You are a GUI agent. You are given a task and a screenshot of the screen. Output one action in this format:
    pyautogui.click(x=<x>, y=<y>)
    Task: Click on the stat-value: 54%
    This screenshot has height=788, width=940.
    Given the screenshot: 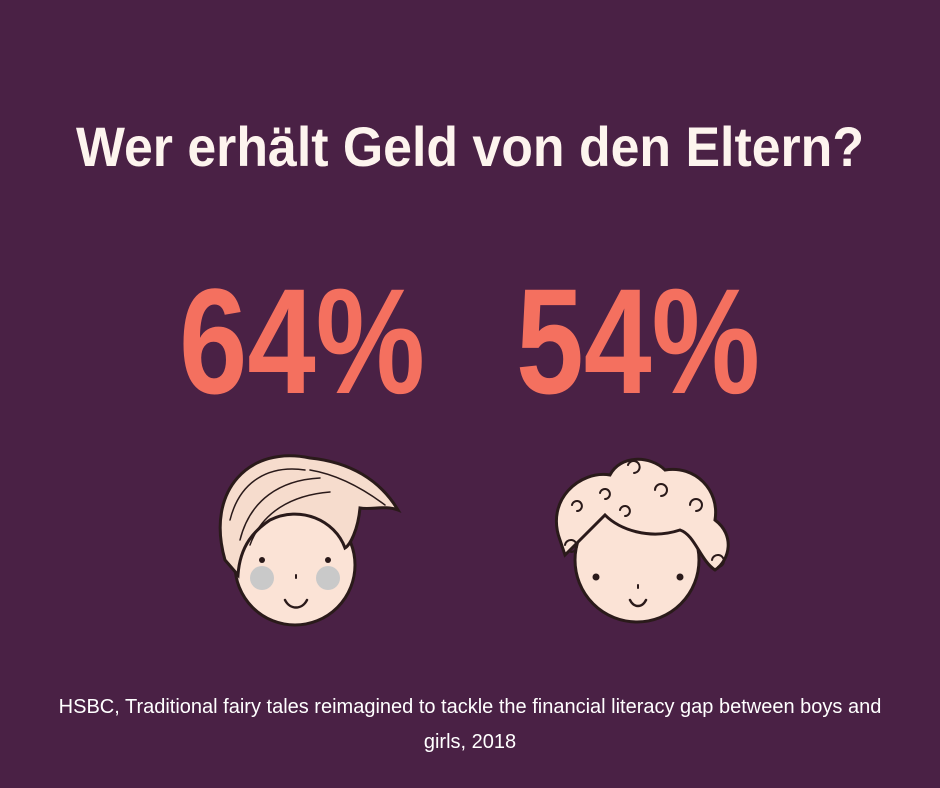 What is the action you would take?
    pyautogui.click(x=638, y=341)
    